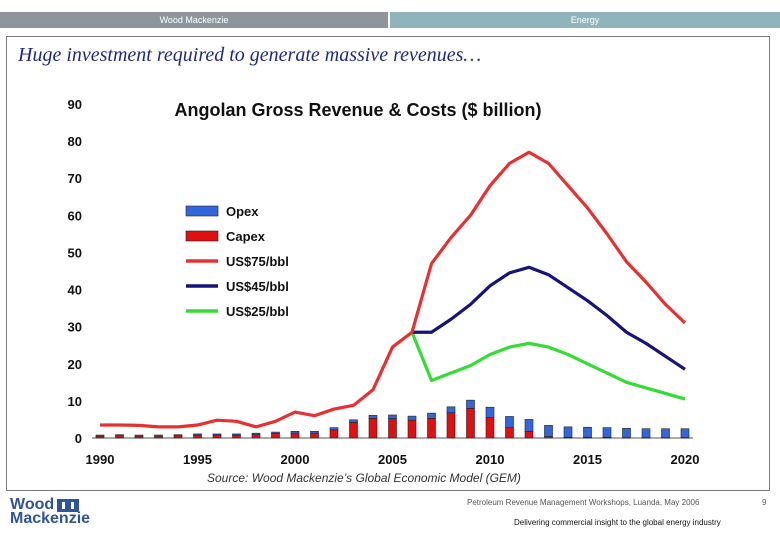 Image resolution: width=780 pixels, height=540 pixels. What do you see at coordinates (295, 459) in the screenshot?
I see `x-tick-label: 2000` at bounding box center [295, 459].